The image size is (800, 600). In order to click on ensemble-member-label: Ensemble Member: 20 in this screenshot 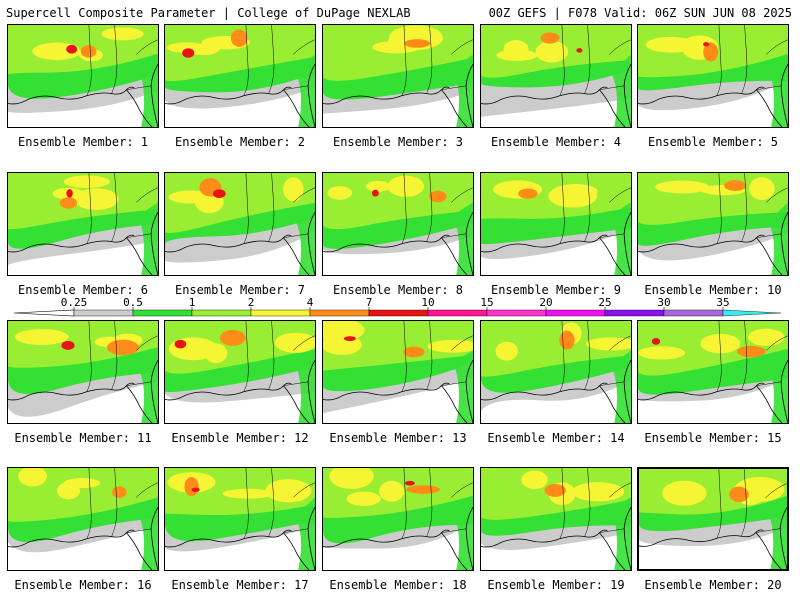, I will do `click(713, 585)`.